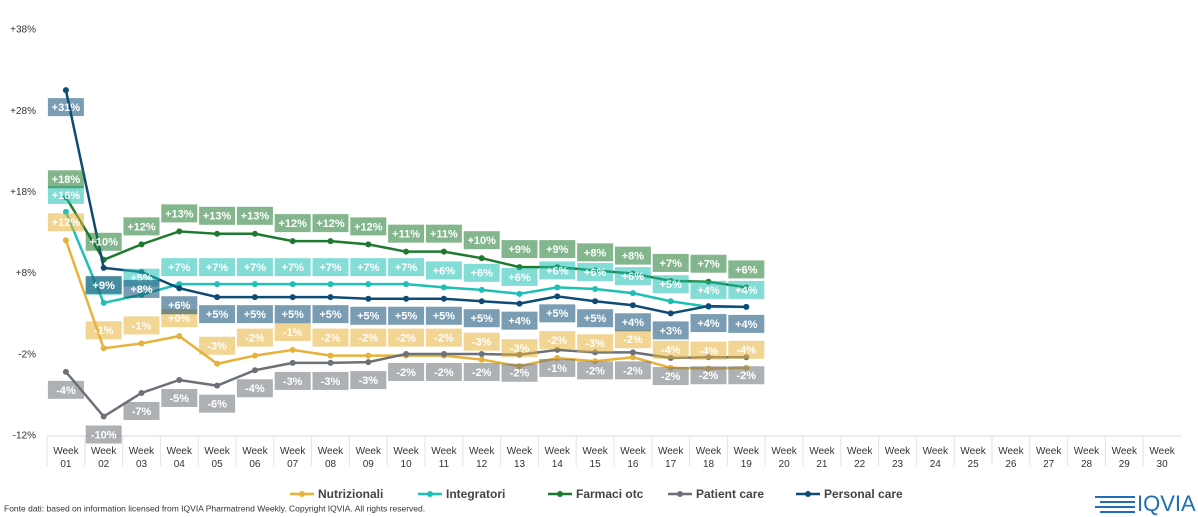 The height and width of the screenshot is (517, 1198). Describe the element at coordinates (330, 458) in the screenshot. I see `x-tick-label: Week 08` at that location.